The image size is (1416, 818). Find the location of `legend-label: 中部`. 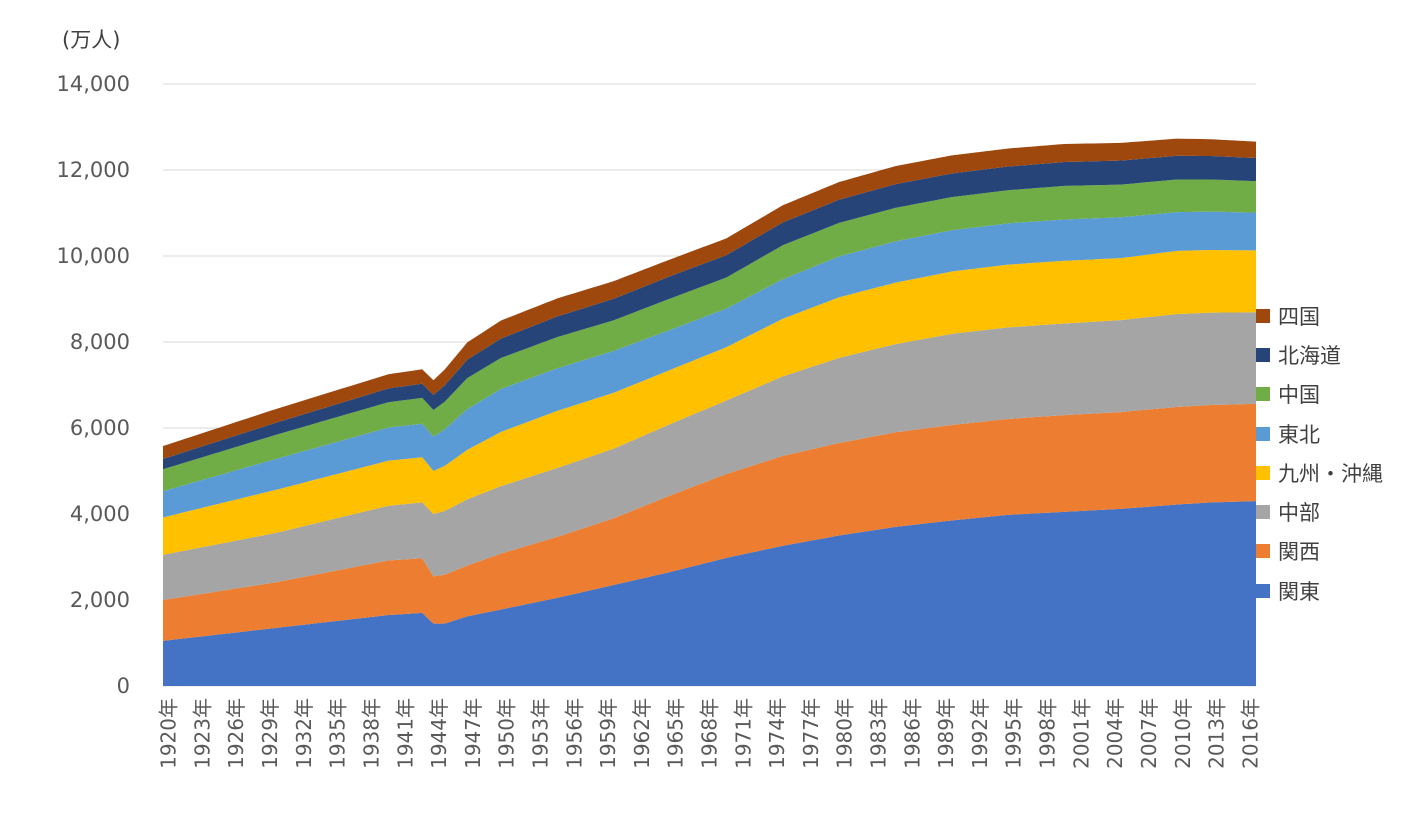

legend-label: 中部 is located at coordinates (1299, 513).